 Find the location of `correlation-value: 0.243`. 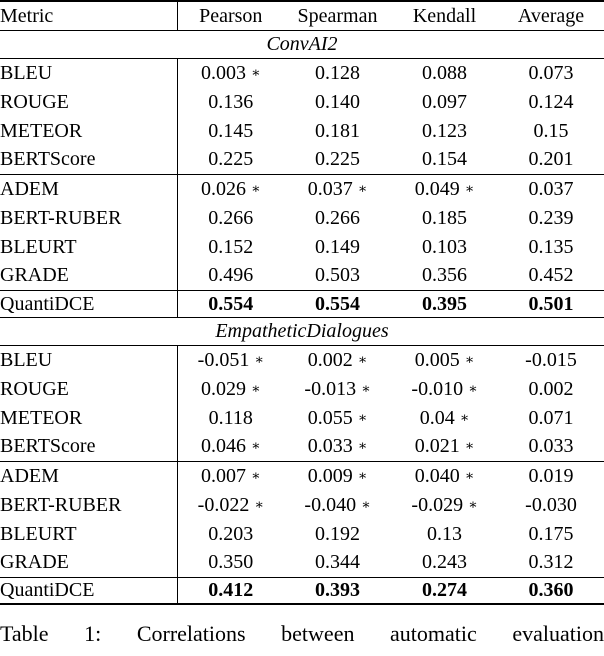

correlation-value: 0.243 is located at coordinates (444, 562).